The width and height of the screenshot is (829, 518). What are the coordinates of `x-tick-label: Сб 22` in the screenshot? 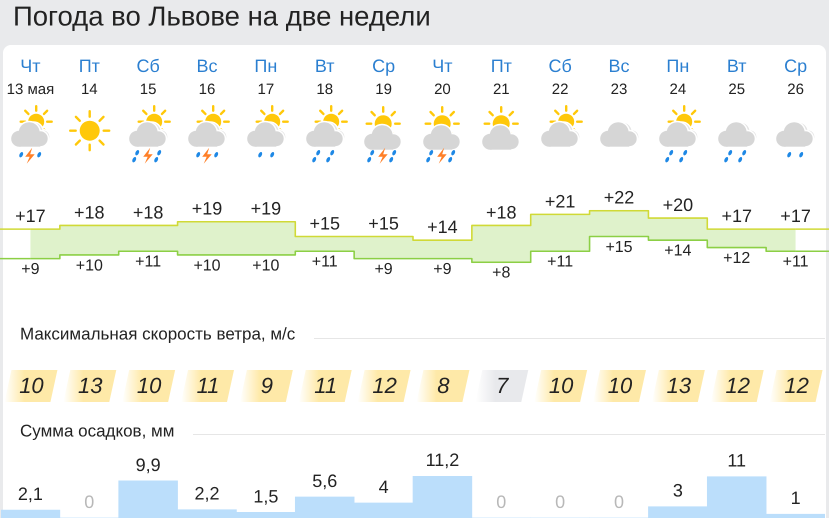 It's located at (560, 77).